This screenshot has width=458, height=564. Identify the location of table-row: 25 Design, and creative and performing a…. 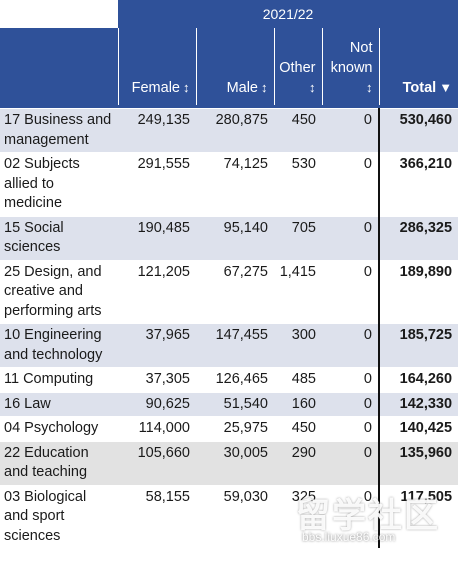
(229, 291).